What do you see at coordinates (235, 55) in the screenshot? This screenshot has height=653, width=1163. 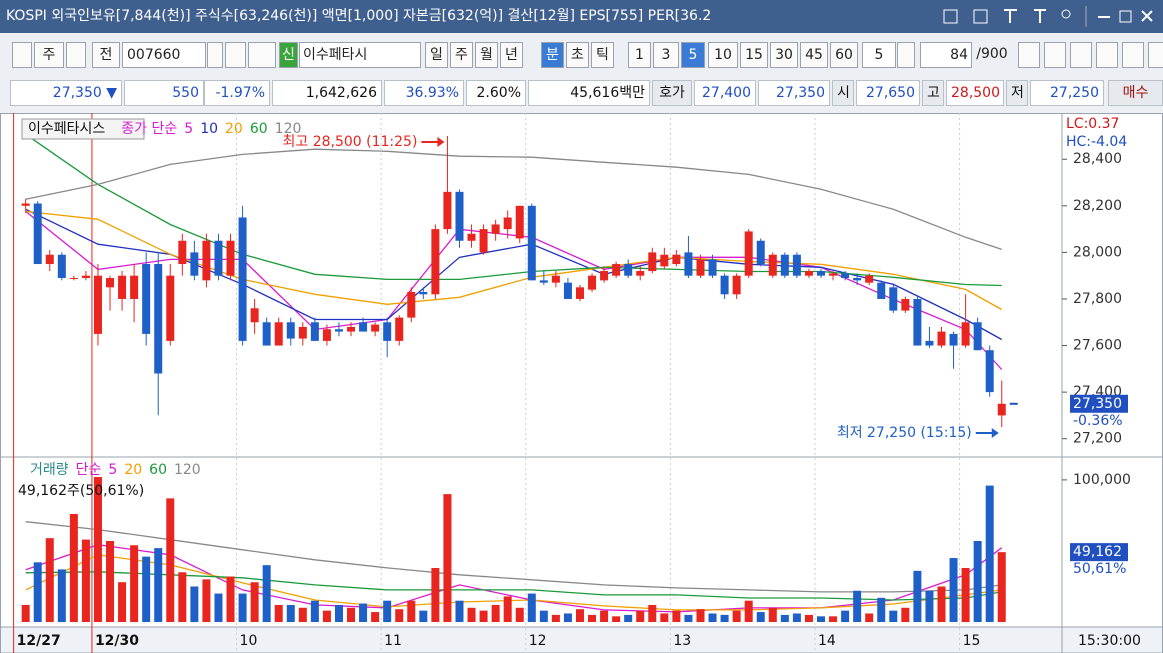 I see `search-button` at bounding box center [235, 55].